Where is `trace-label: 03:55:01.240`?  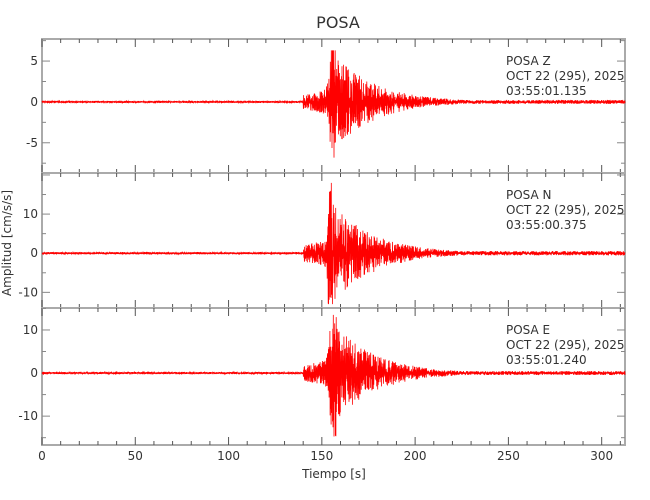
trace-label: 03:55:01.240 is located at coordinates (546, 360).